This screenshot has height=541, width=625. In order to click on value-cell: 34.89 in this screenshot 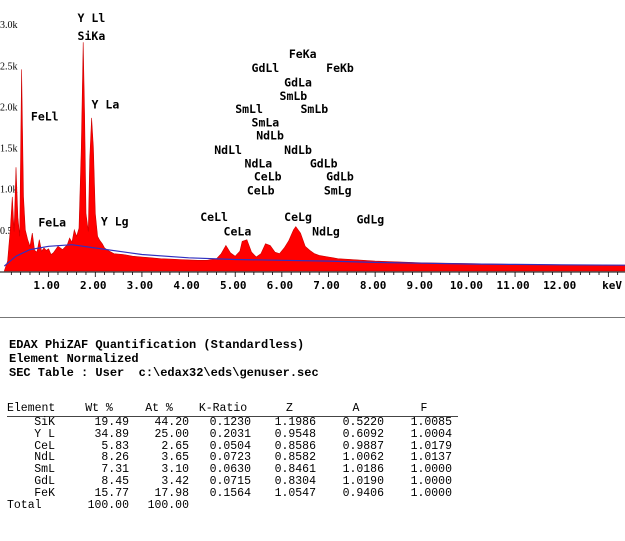, I will do `click(111, 434)`.